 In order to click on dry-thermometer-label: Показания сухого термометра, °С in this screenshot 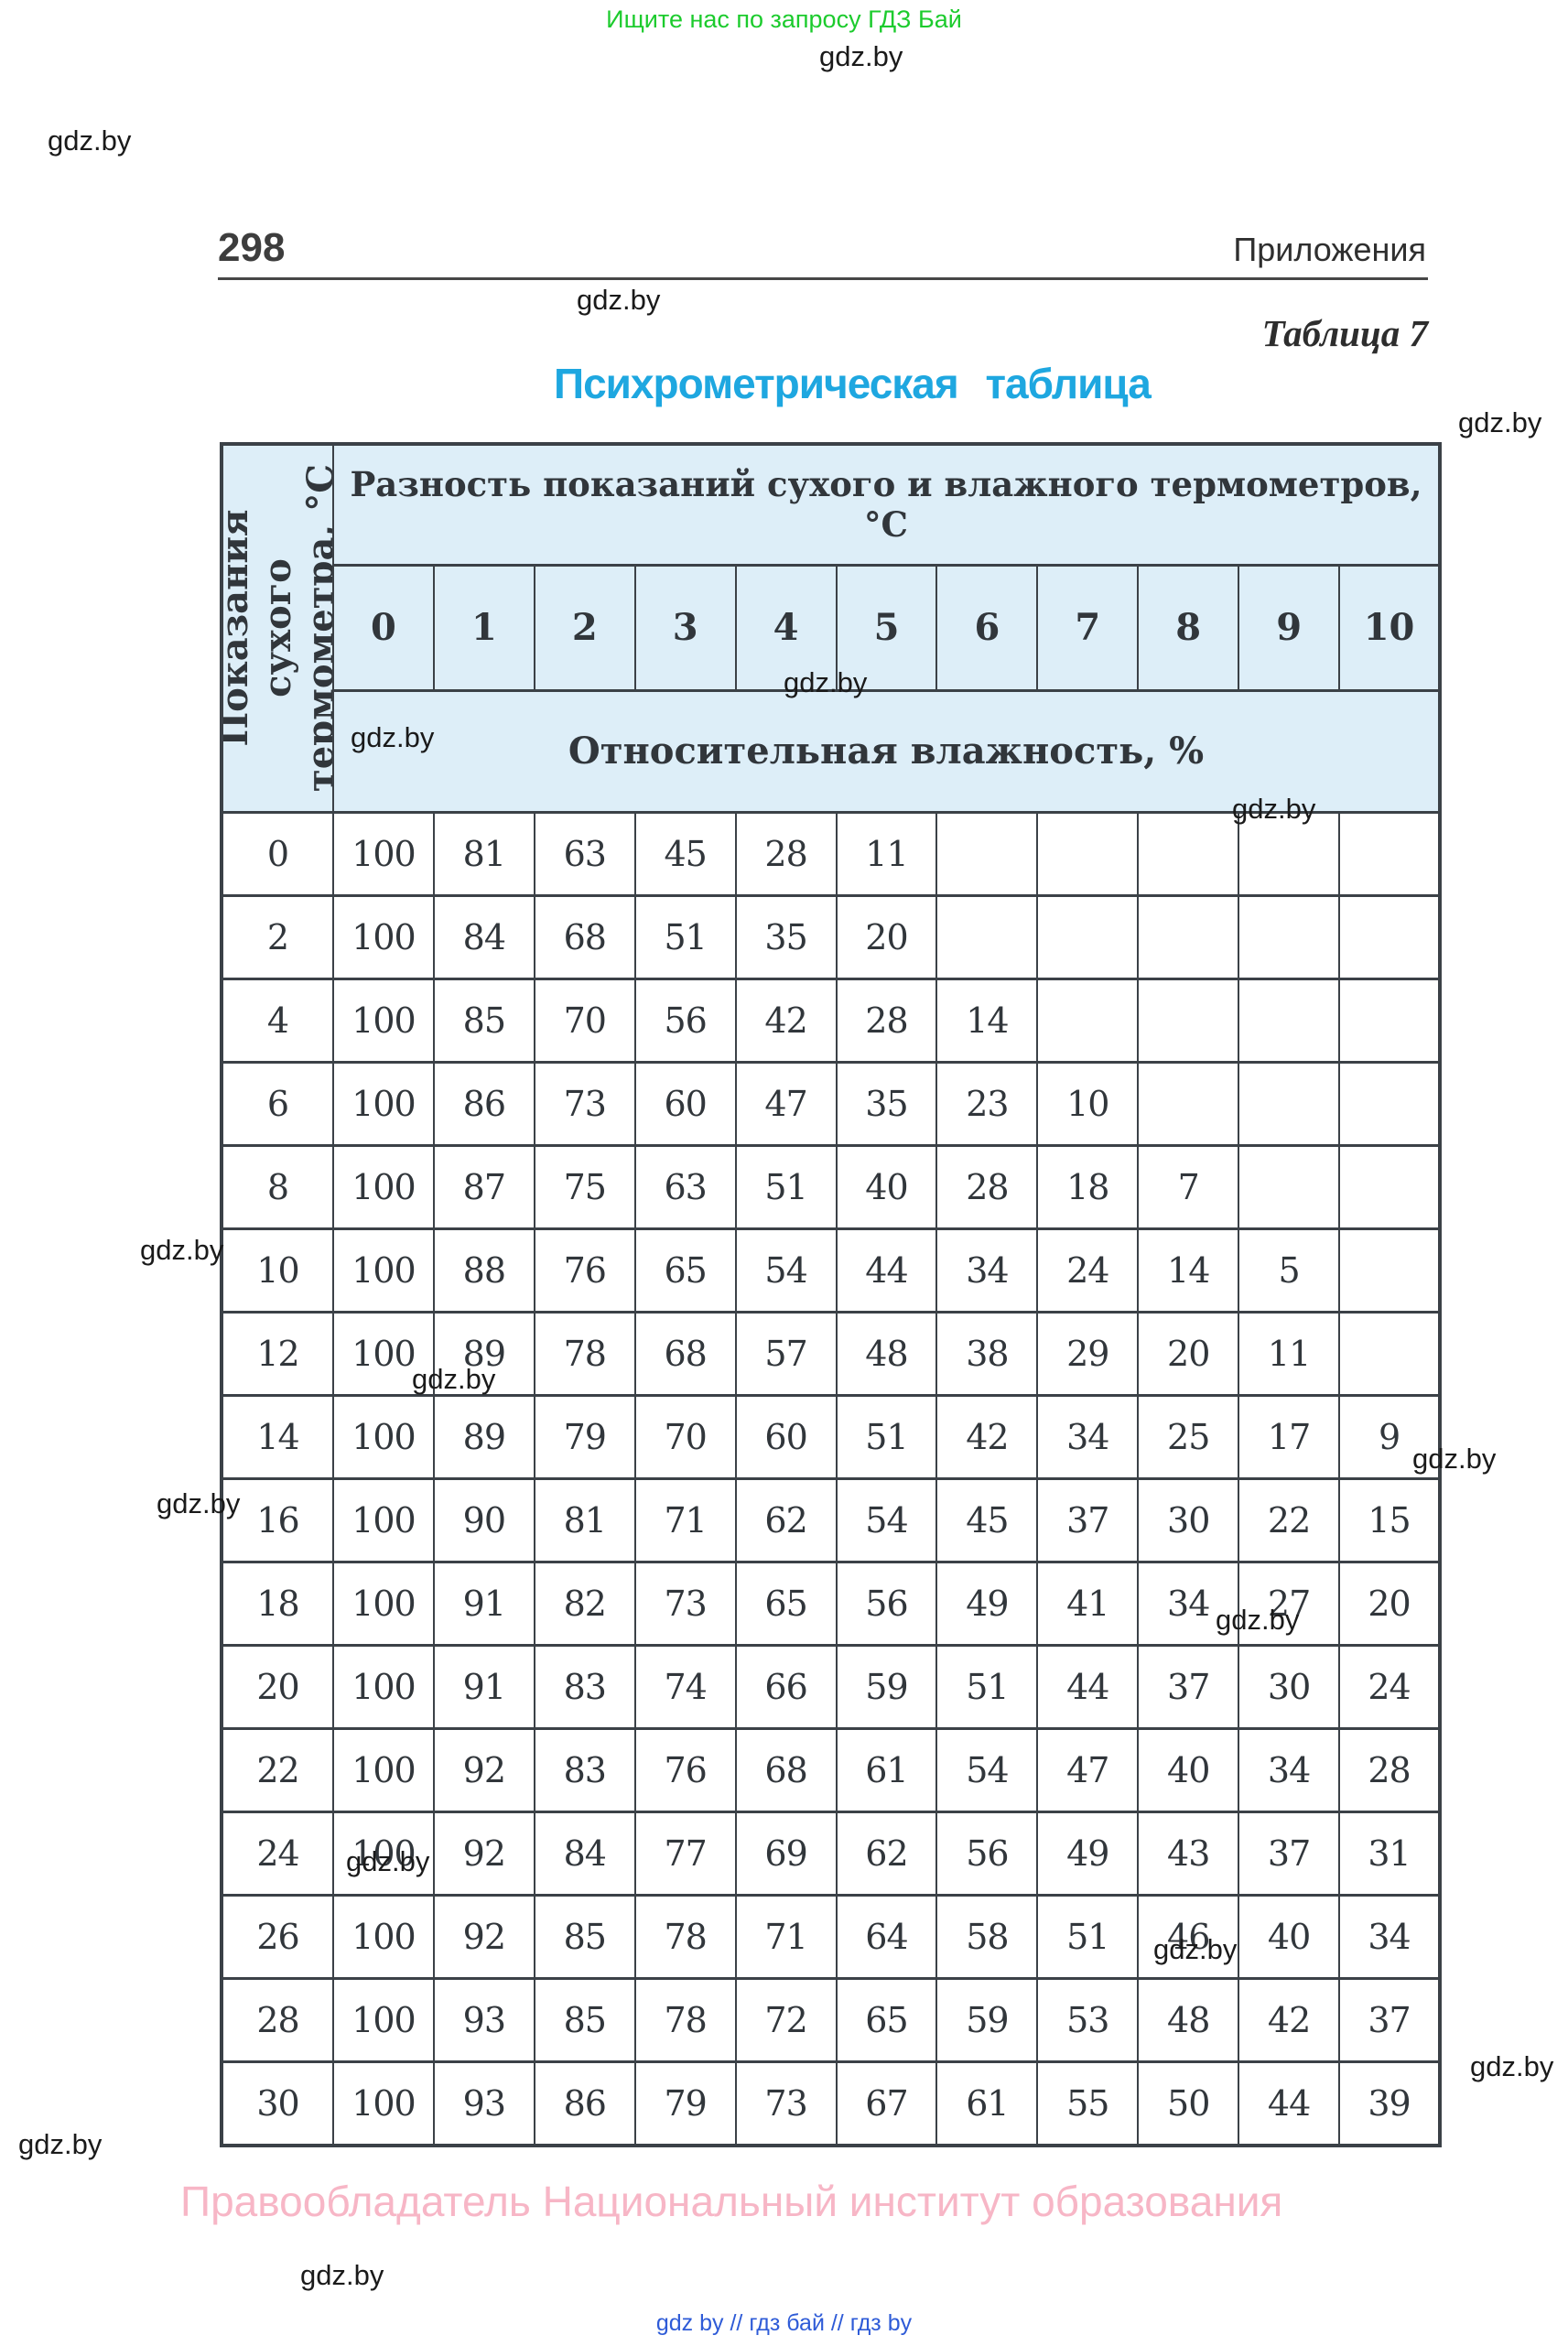, I will do `click(277, 628)`.